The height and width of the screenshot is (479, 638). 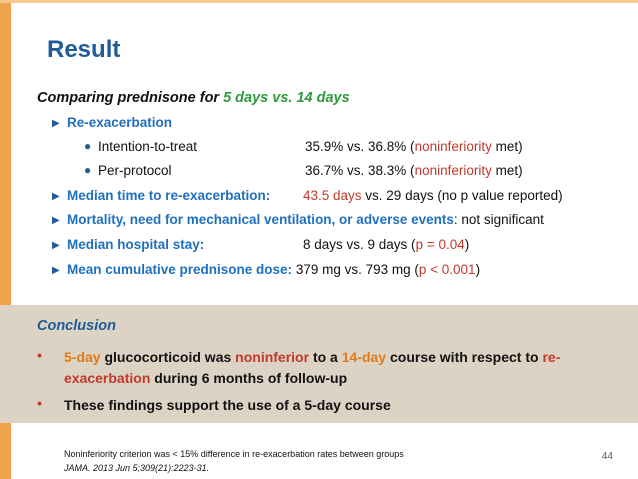 What do you see at coordinates (319, 1) in the screenshot?
I see `accent-top-strip` at bounding box center [319, 1].